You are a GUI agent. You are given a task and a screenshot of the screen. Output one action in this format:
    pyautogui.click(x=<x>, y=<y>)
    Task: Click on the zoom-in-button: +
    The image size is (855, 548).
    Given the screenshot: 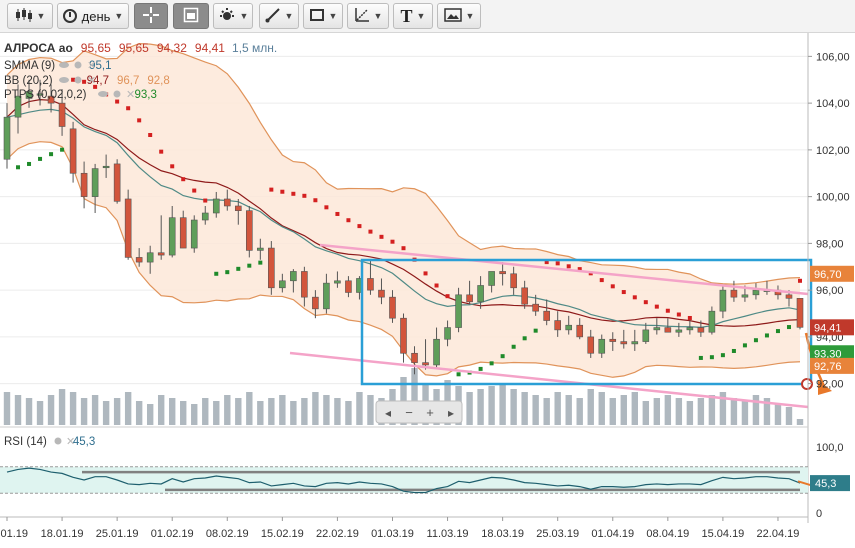 What is the action you would take?
    pyautogui.click(x=430, y=412)
    